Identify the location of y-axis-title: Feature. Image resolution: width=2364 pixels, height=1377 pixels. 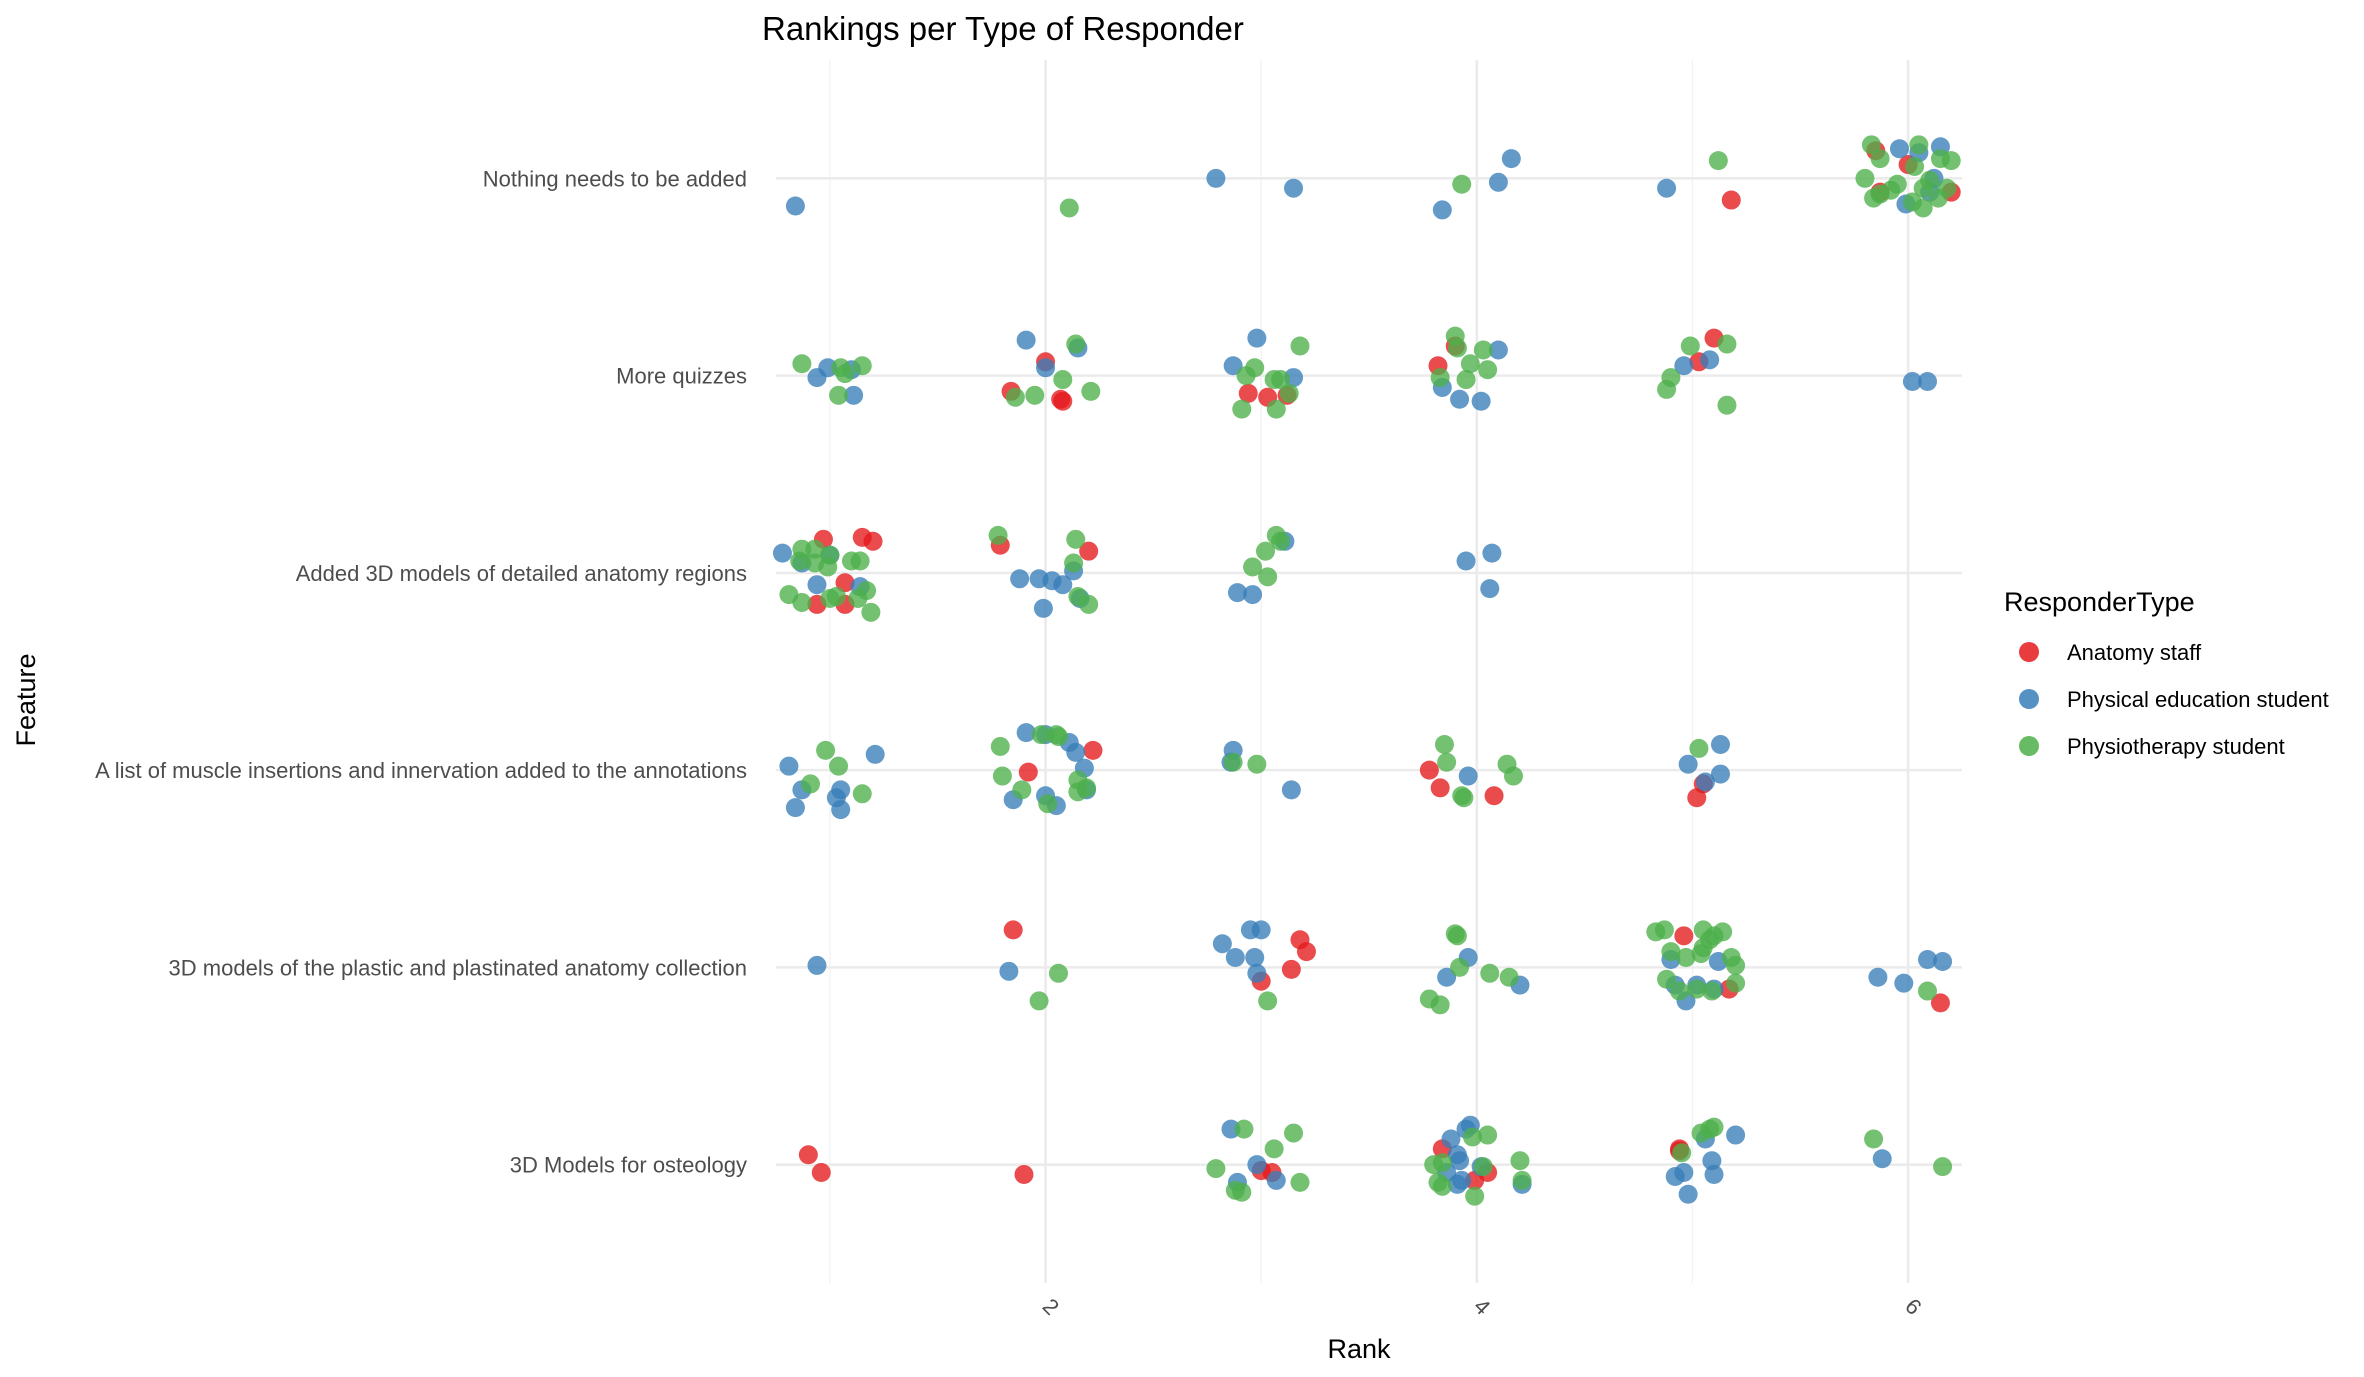
(26, 699).